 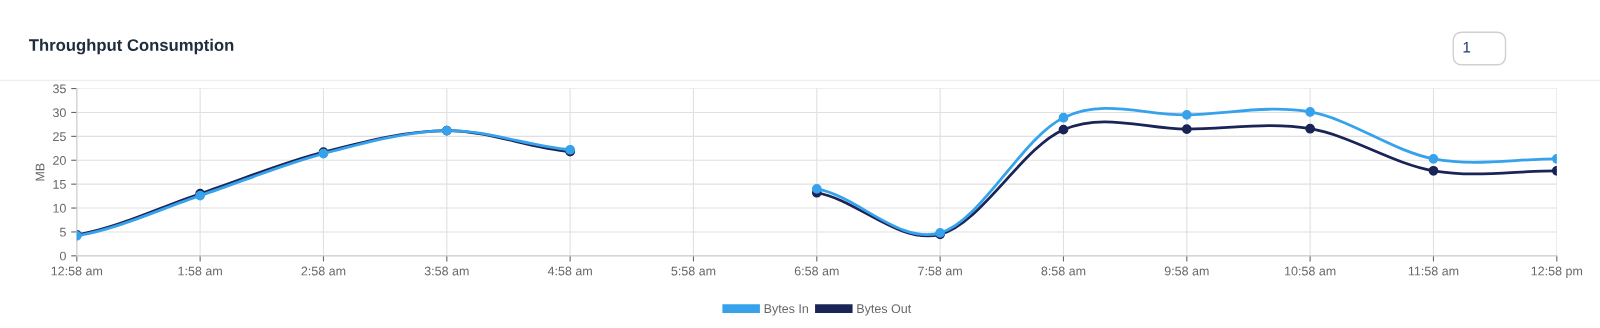 I want to click on y-tick-label: 25, so click(x=59, y=137).